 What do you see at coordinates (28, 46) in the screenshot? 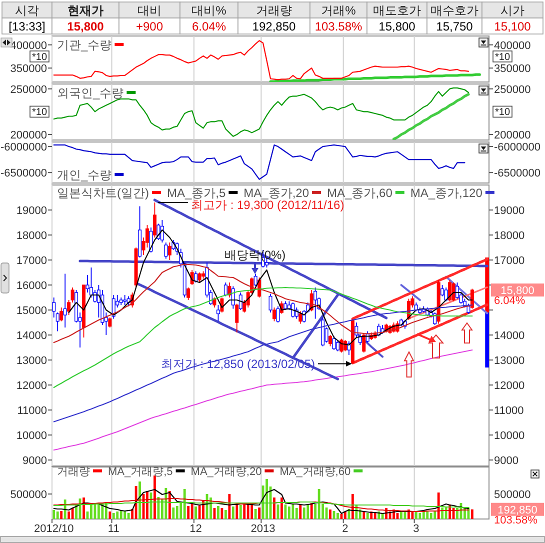
I see `y-tick-label: 400000` at bounding box center [28, 46].